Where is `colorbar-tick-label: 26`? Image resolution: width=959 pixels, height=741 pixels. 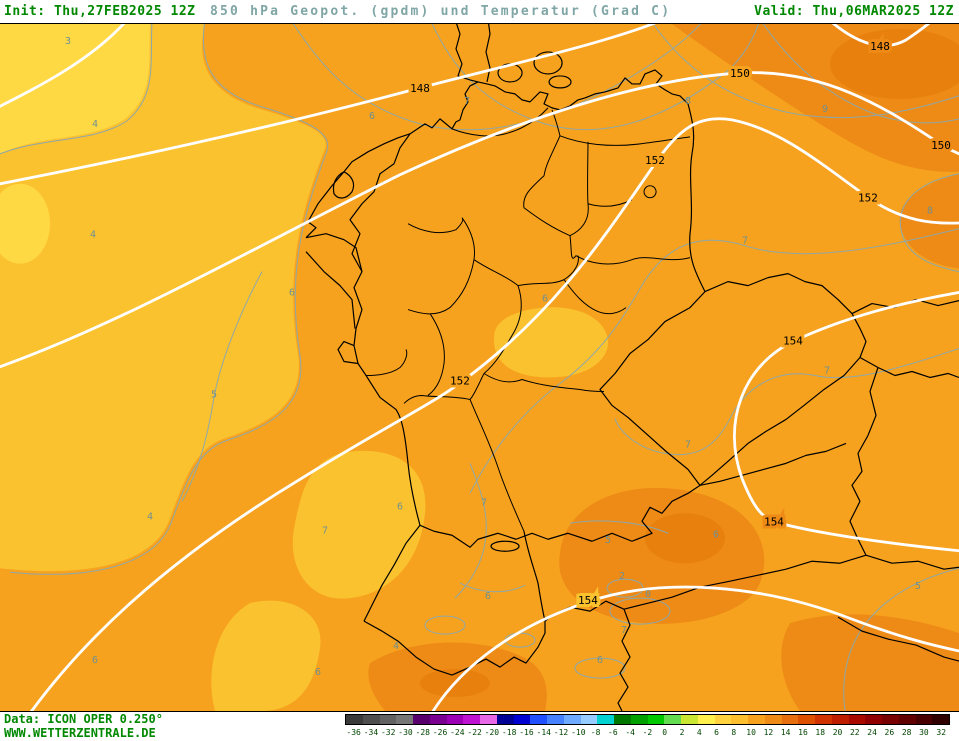
colorbar-tick-label: 26 is located at coordinates (889, 732).